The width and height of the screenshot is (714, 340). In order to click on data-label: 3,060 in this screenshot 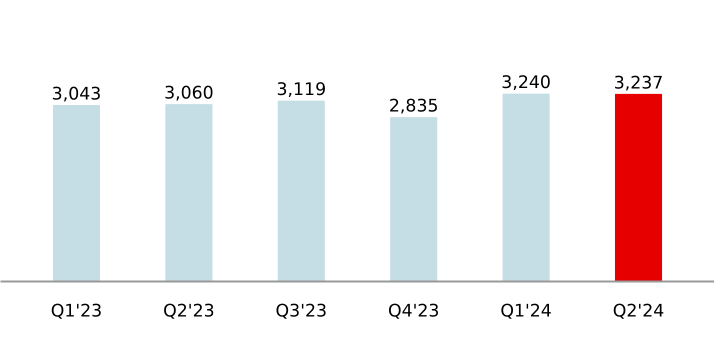, I will do `click(189, 94)`.